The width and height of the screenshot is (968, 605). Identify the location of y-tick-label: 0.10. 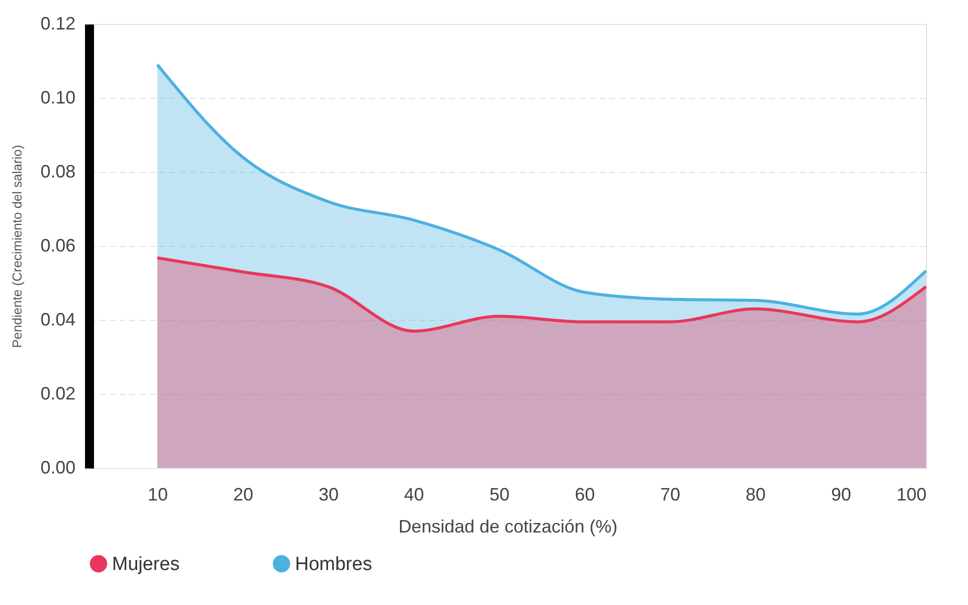
(58, 98).